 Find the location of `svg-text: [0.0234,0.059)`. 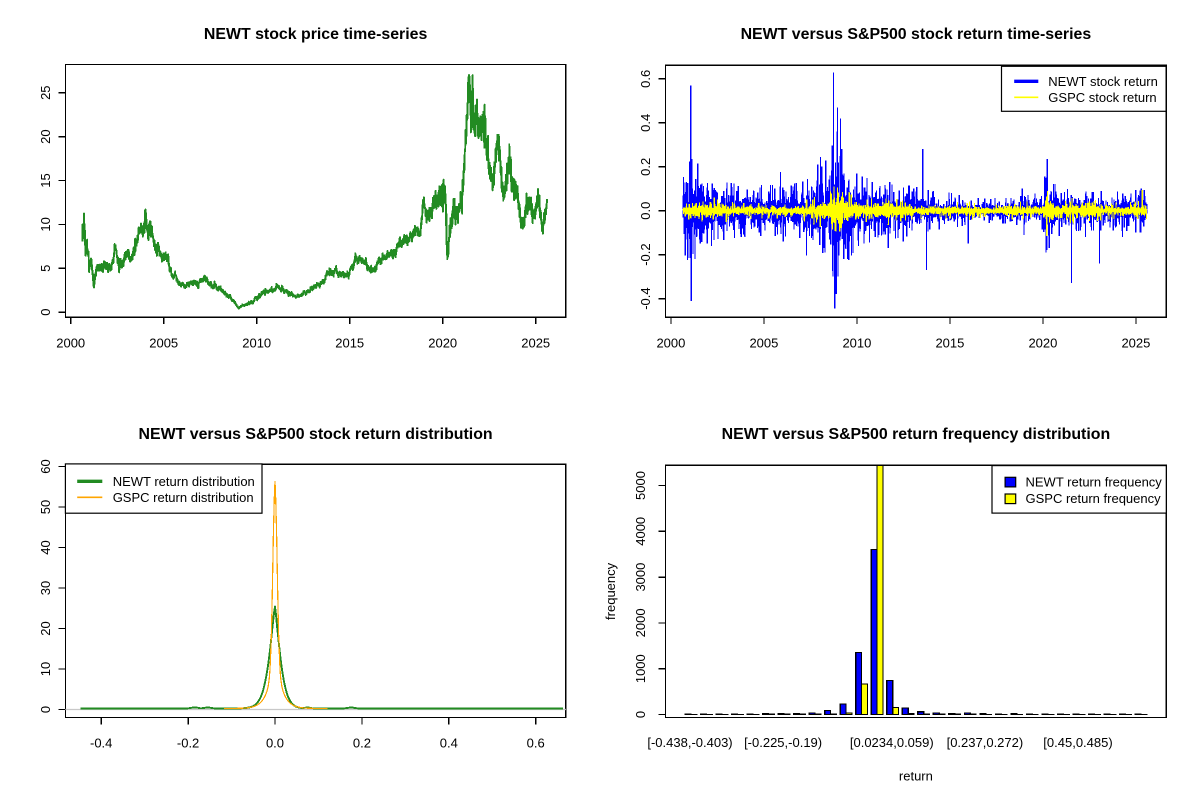

svg-text: [0.0234,0.059) is located at coordinates (892, 742).